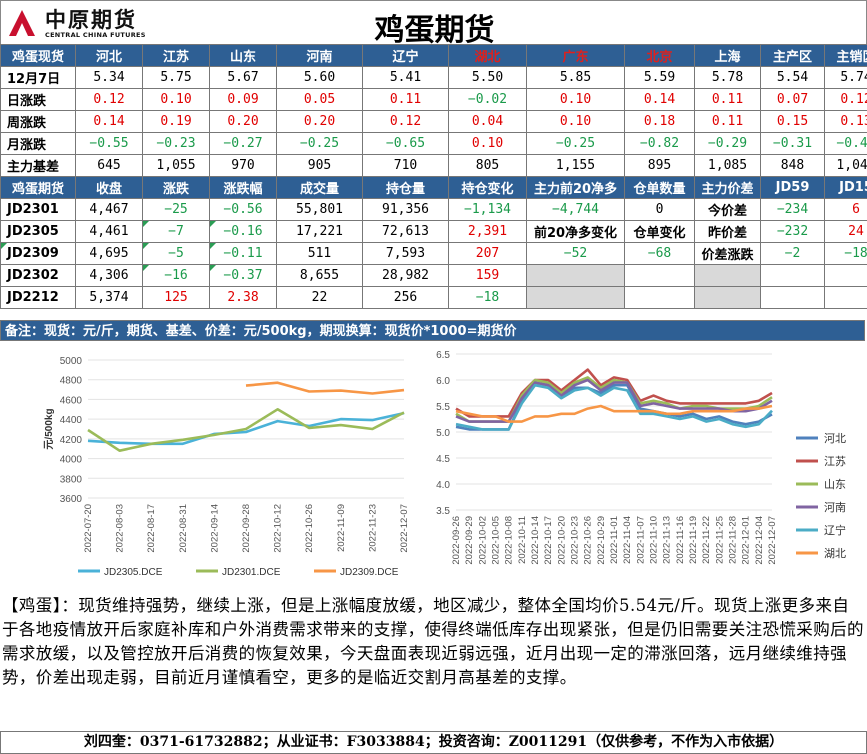  I want to click on spot-value-cell: 0.20, so click(243, 122).